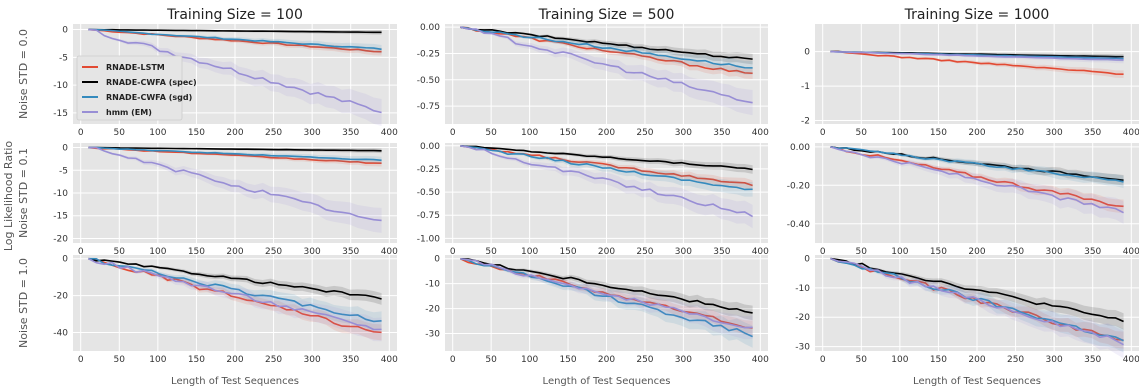 This screenshot has height=388, width=1139. What do you see at coordinates (977, 15) in the screenshot?
I see `subplot-title: Training Size = 1000` at bounding box center [977, 15].